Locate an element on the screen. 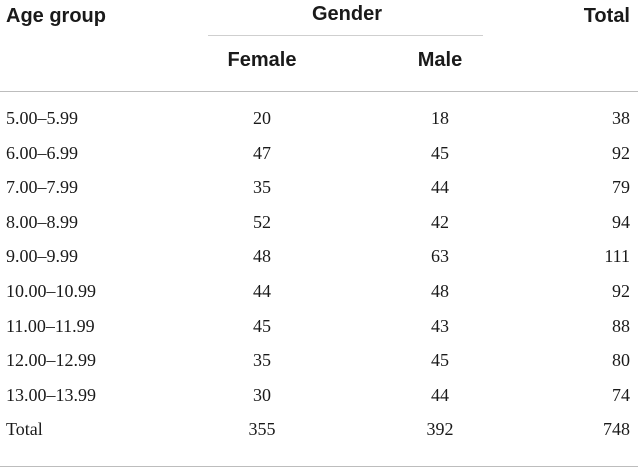 This screenshot has height=474, width=638. cell-total: 748 is located at coordinates (616, 429).